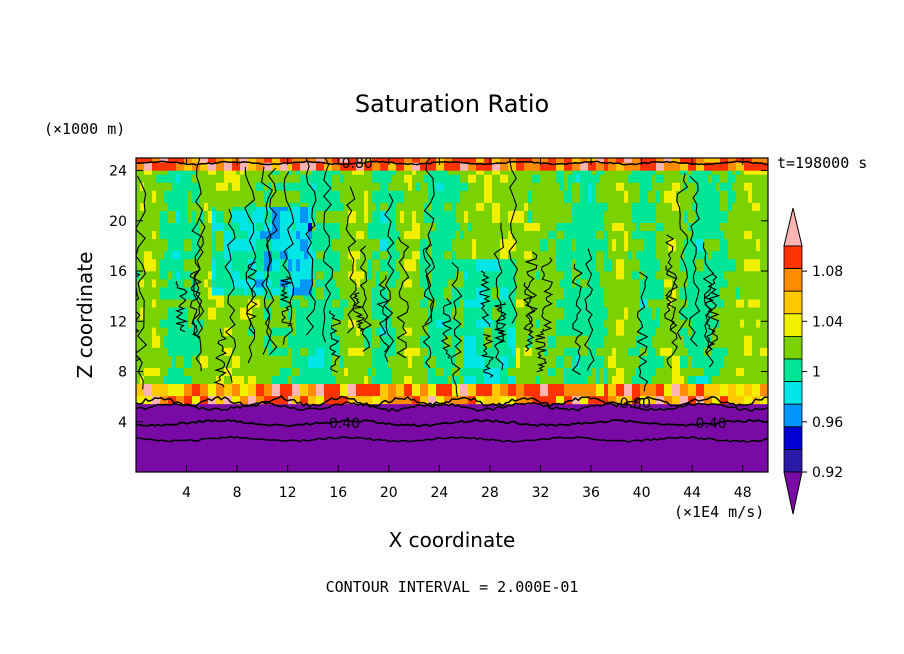  Describe the element at coordinates (403, 297) in the screenshot. I see `contour-line-interior` at that location.